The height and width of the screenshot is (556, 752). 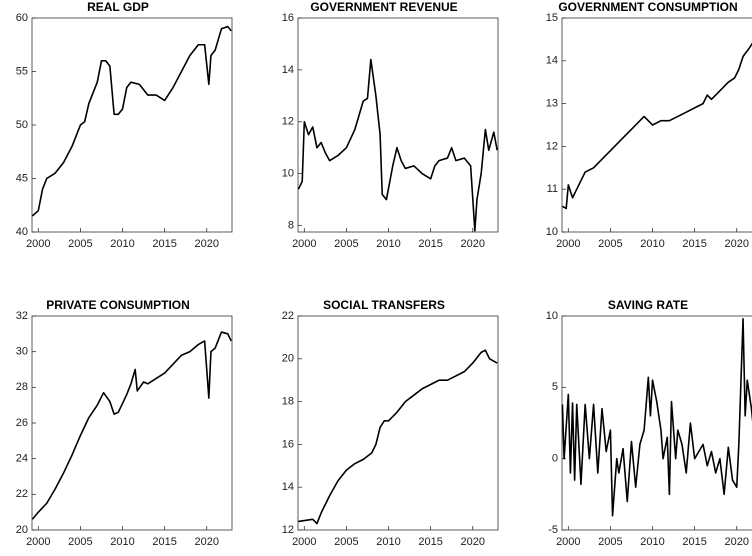 What do you see at coordinates (555, 459) in the screenshot?
I see `y-tick-label: 0` at bounding box center [555, 459].